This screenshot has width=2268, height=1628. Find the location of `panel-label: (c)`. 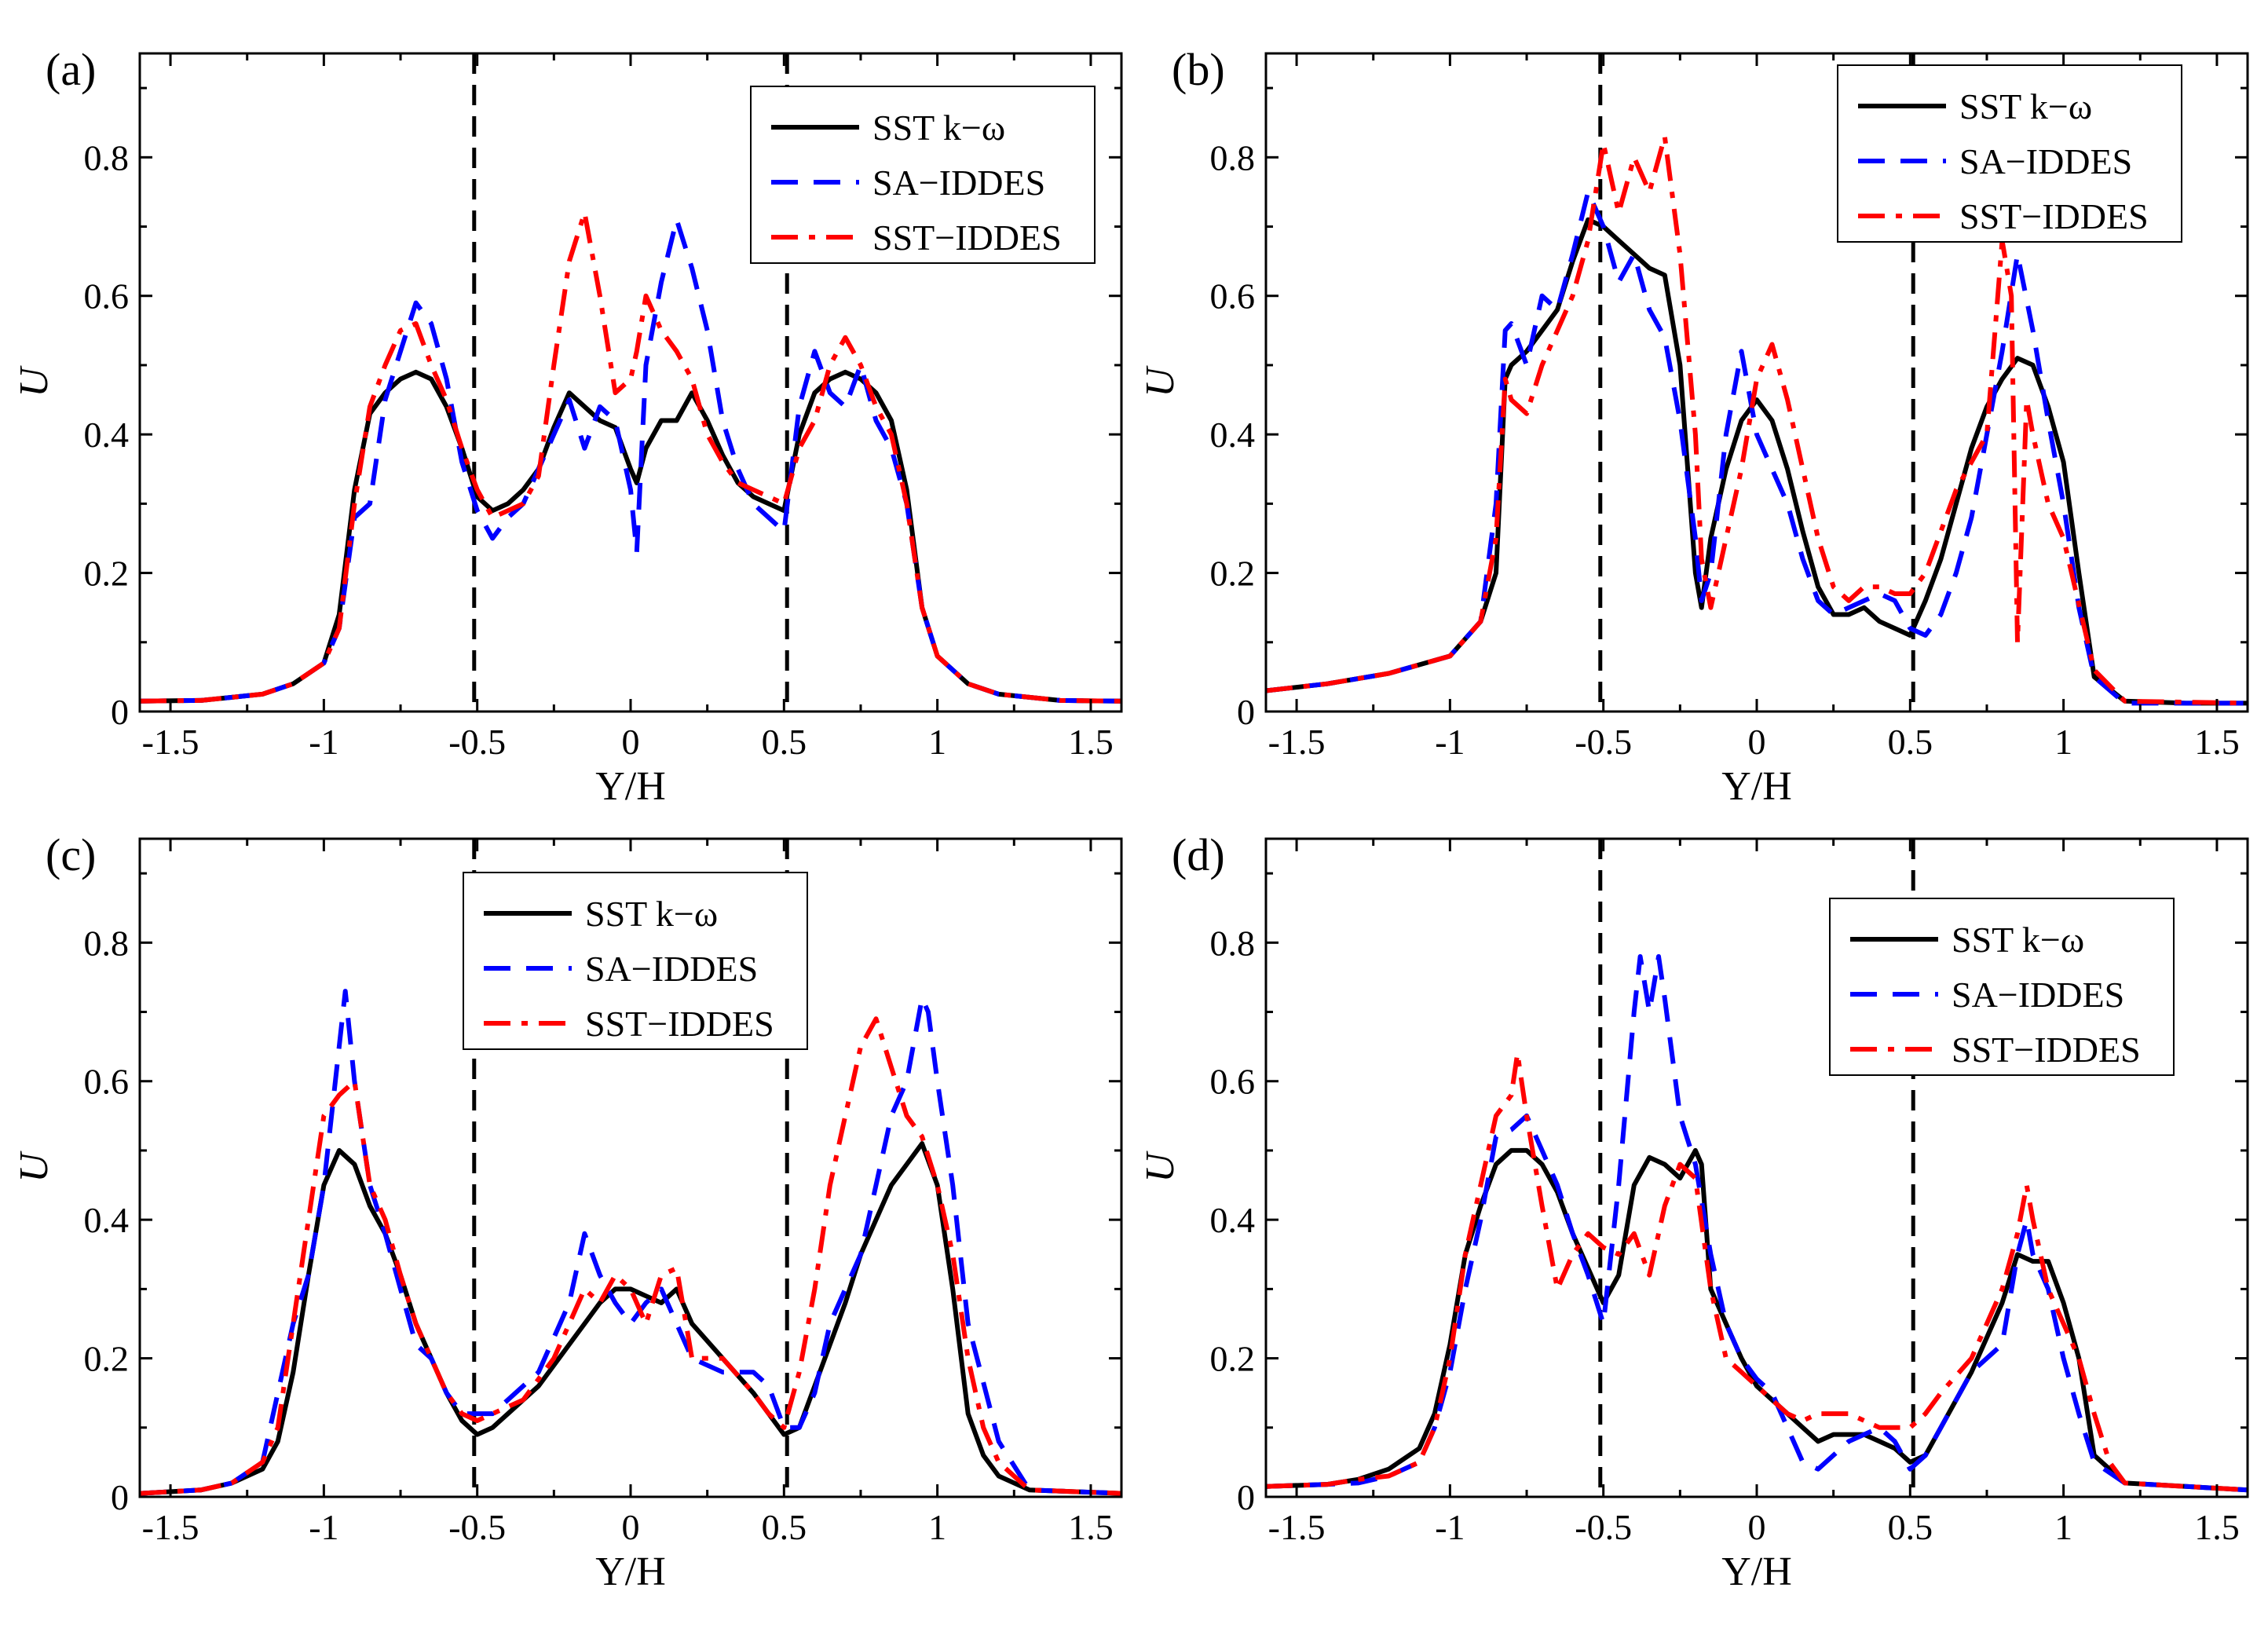

panel-label: (c) is located at coordinates (71, 854).